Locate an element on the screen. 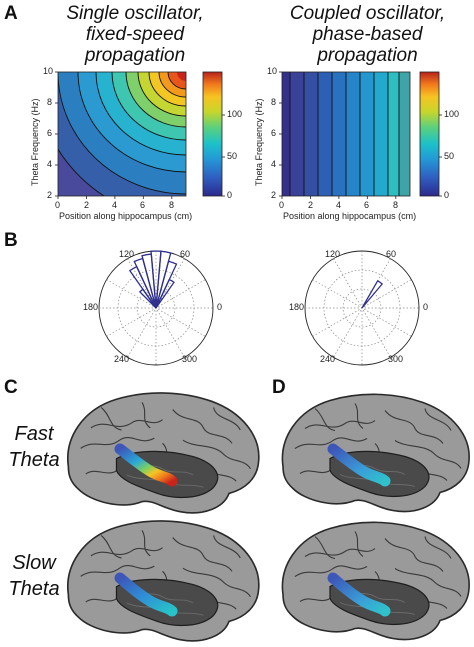 The image size is (474, 647). fast-theta-label: Fast Theta is located at coordinates (34, 447).